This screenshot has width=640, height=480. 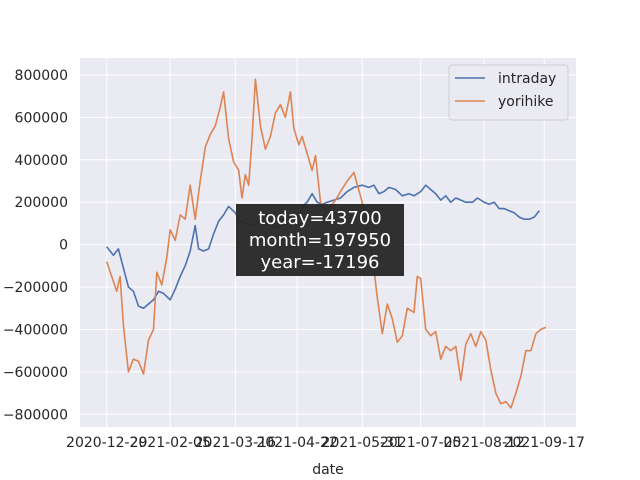 What do you see at coordinates (169, 443) in the screenshot?
I see `x-tick-label: 2021-02-05` at bounding box center [169, 443].